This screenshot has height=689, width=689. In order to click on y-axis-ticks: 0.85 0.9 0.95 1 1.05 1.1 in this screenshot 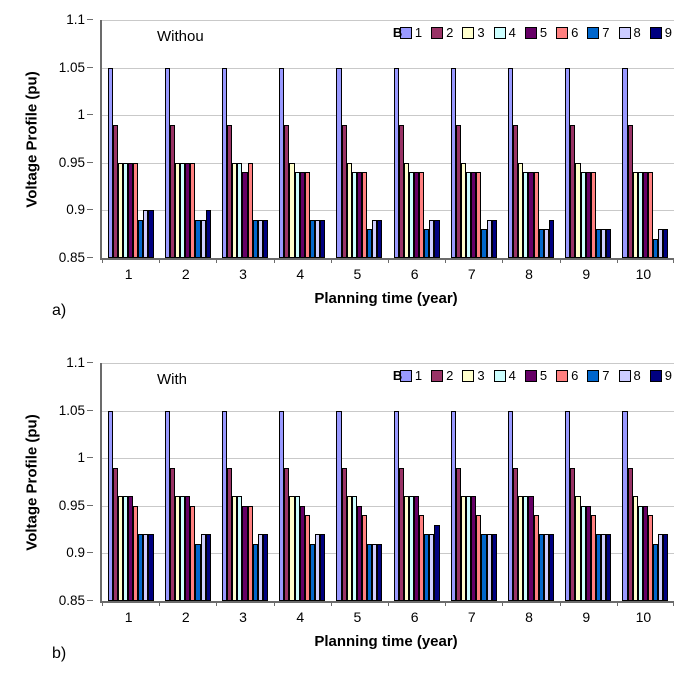, I will do `click(47, 138)`.